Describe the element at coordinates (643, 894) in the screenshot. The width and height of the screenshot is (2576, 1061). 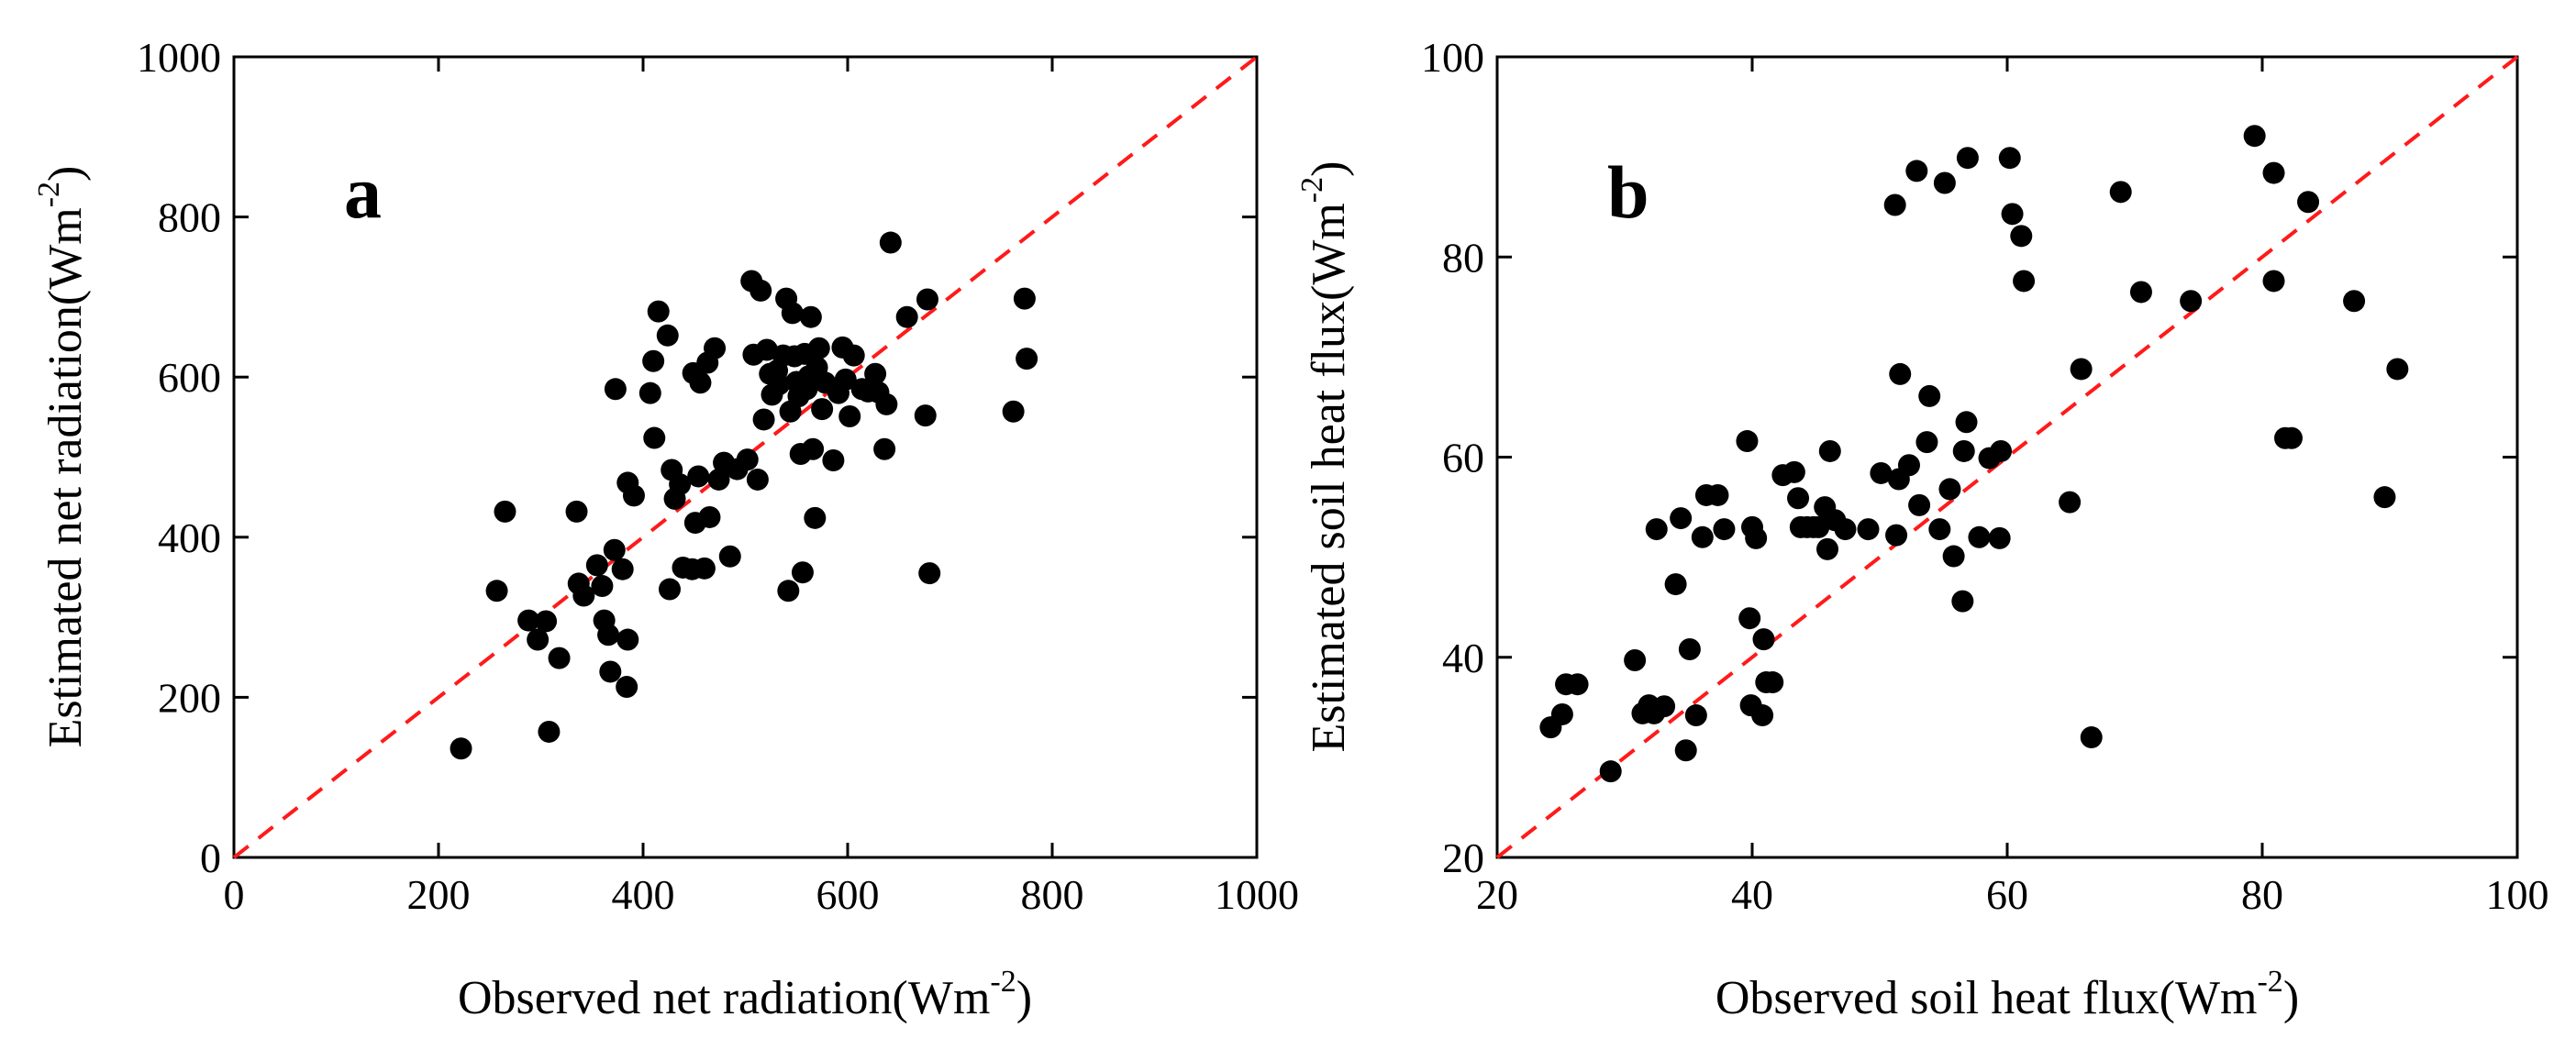
I see `panel-a-x-tick-label: 400` at that location.